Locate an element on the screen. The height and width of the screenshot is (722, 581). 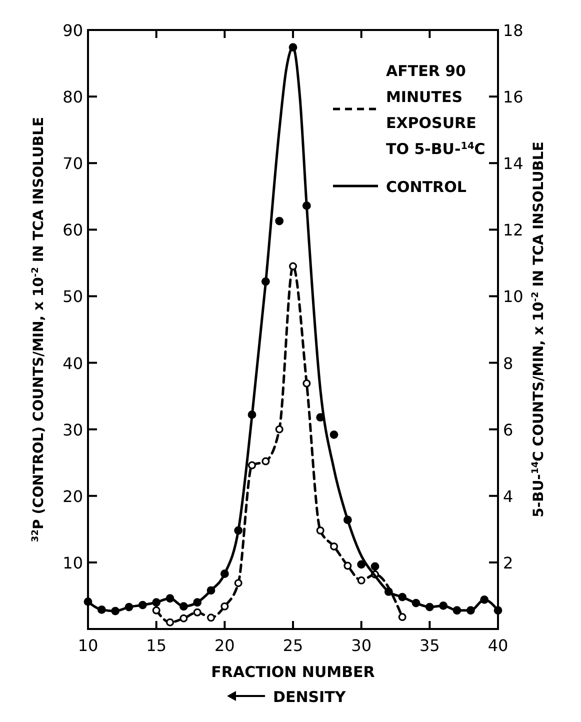
x-tick-label: 25 is located at coordinates (293, 645).